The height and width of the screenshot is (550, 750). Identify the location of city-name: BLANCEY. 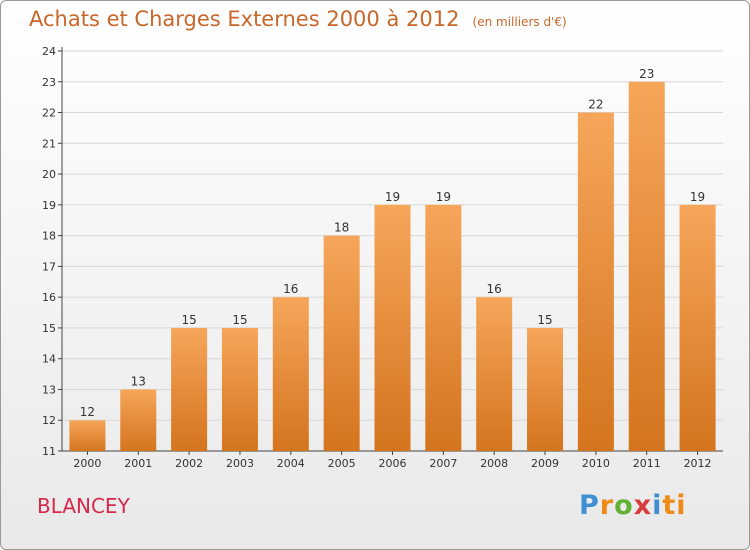
(83, 506).